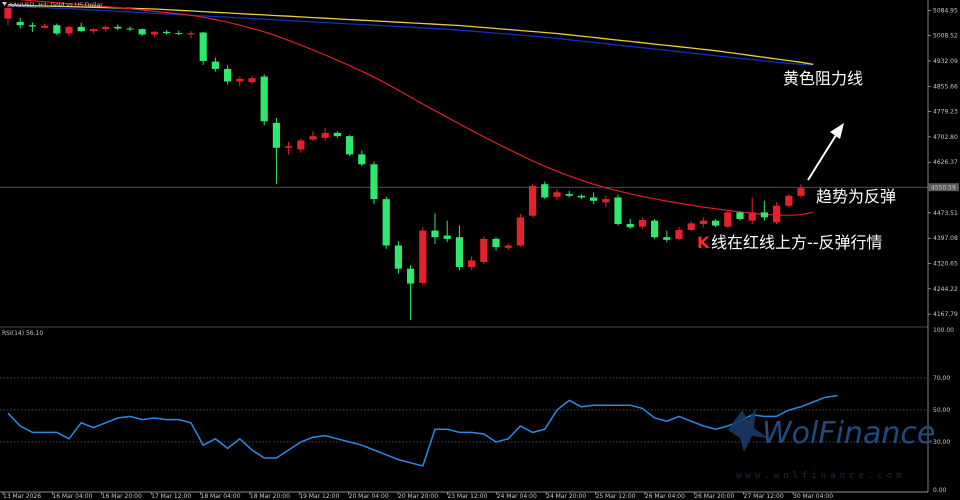  What do you see at coordinates (517, 496) in the screenshot?
I see `time-tick-label: 24 Mar 04:00` at bounding box center [517, 496].